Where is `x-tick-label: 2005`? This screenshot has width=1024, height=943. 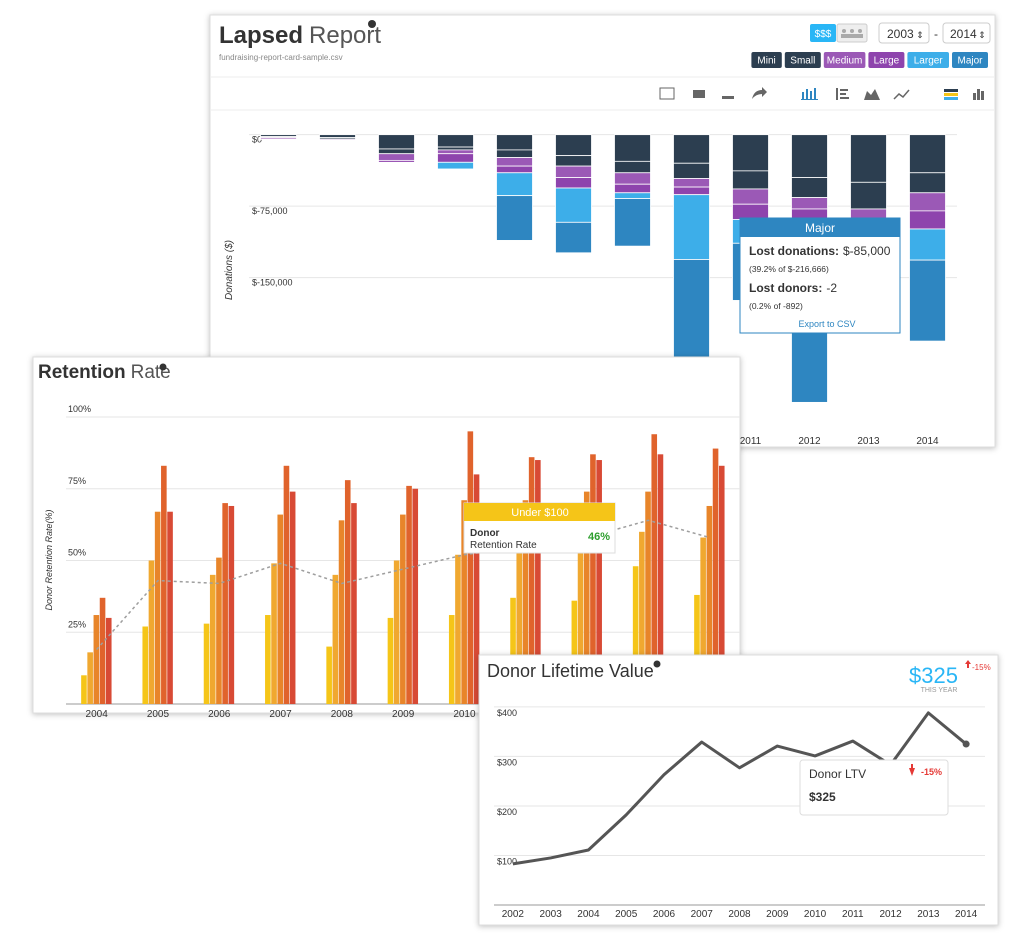
x-tick-label: 2005 is located at coordinates (626, 914).